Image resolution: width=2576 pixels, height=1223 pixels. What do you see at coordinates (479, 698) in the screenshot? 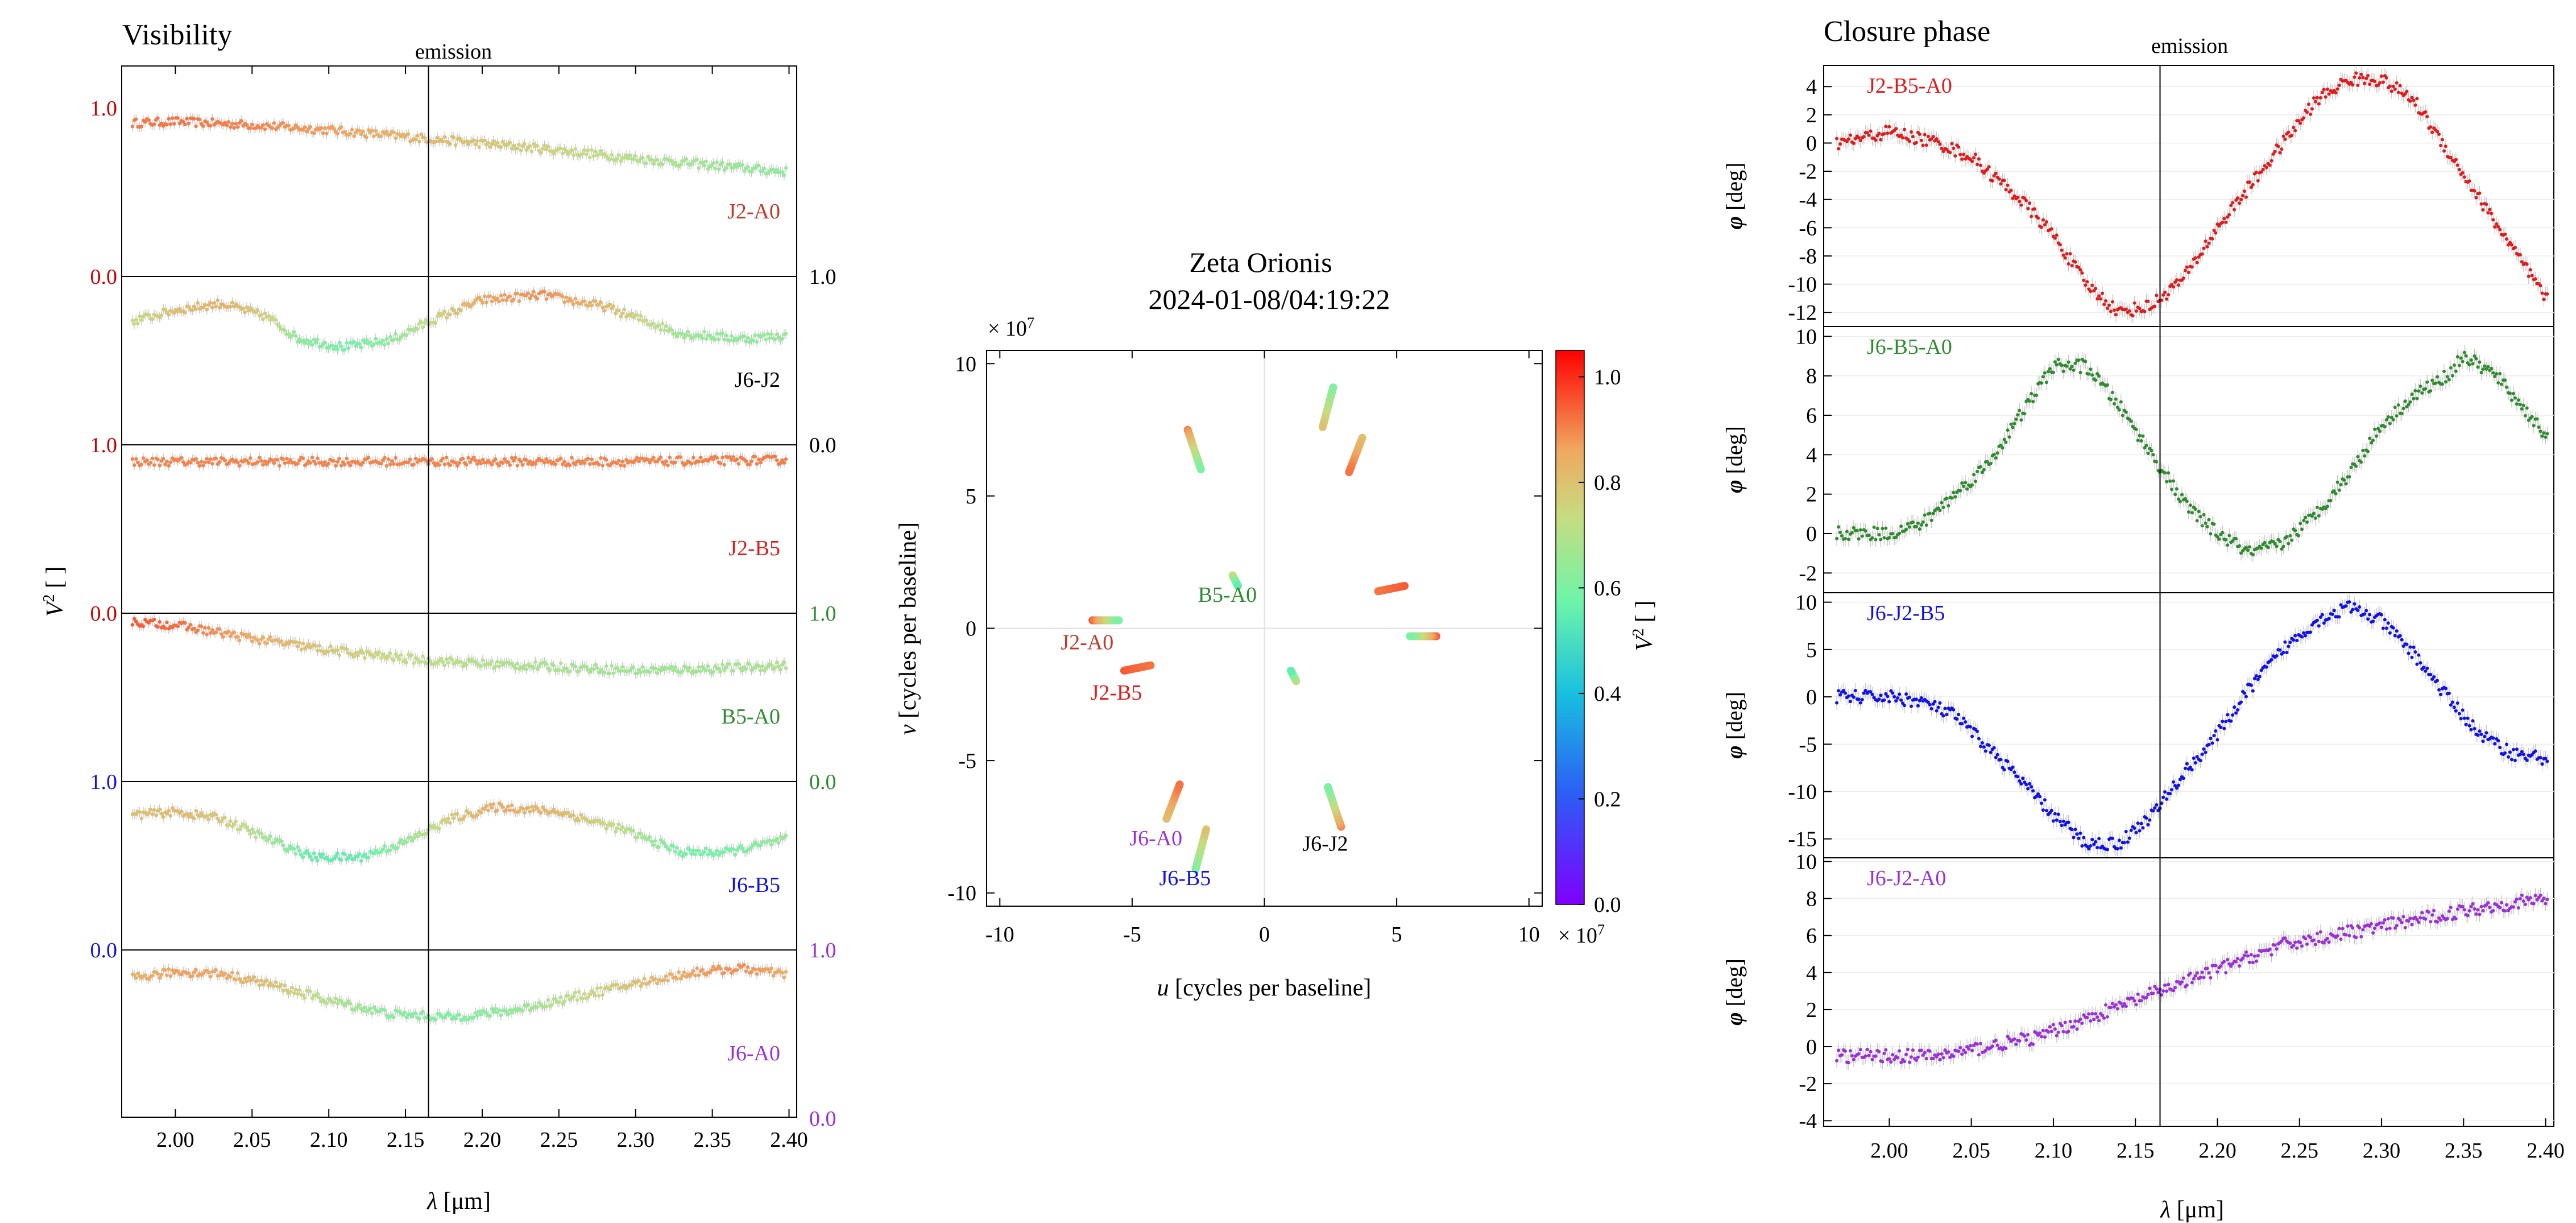
I see `vis-band-b5-a0: B5-A0 1.0 0.0` at bounding box center [479, 698].